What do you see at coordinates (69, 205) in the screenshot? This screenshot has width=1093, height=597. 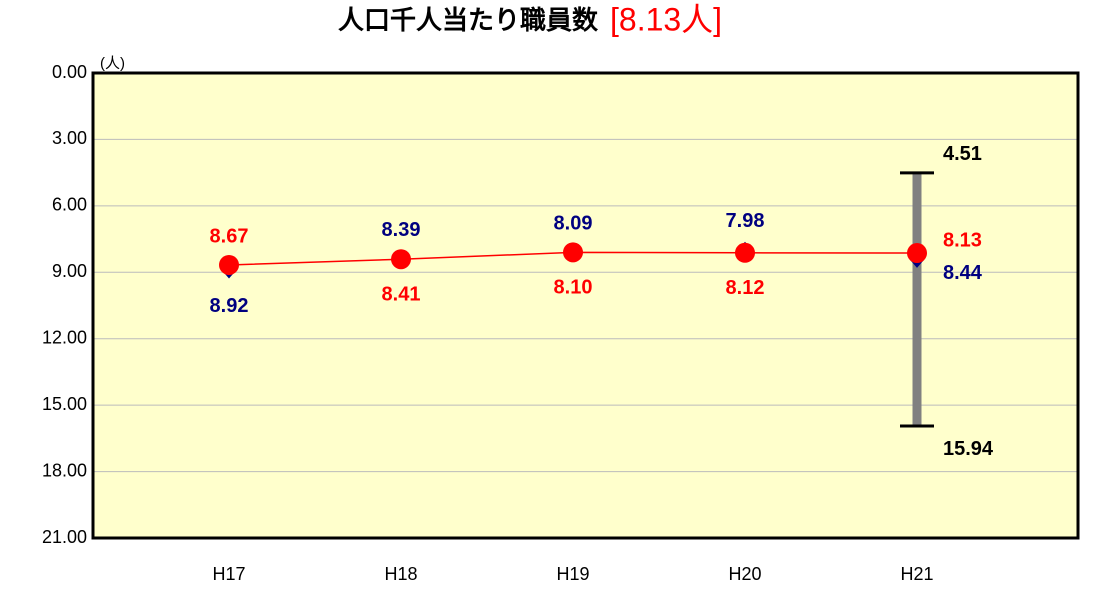 I see `y-tick-label: 6.00` at bounding box center [69, 205].